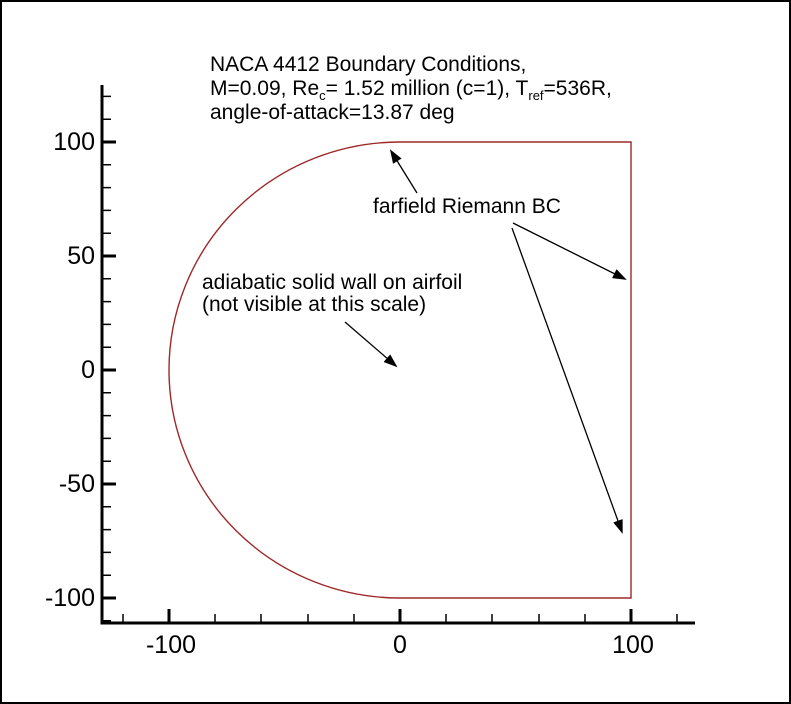 This screenshot has width=791, height=704. I want to click on farfield-arrow-to-lower-right-boundary, so click(567, 380).